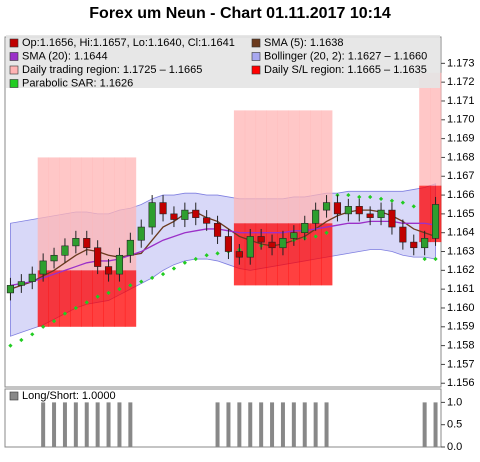  Describe the element at coordinates (461, 383) in the screenshot. I see `y-tick-label: 1.156` at that location.